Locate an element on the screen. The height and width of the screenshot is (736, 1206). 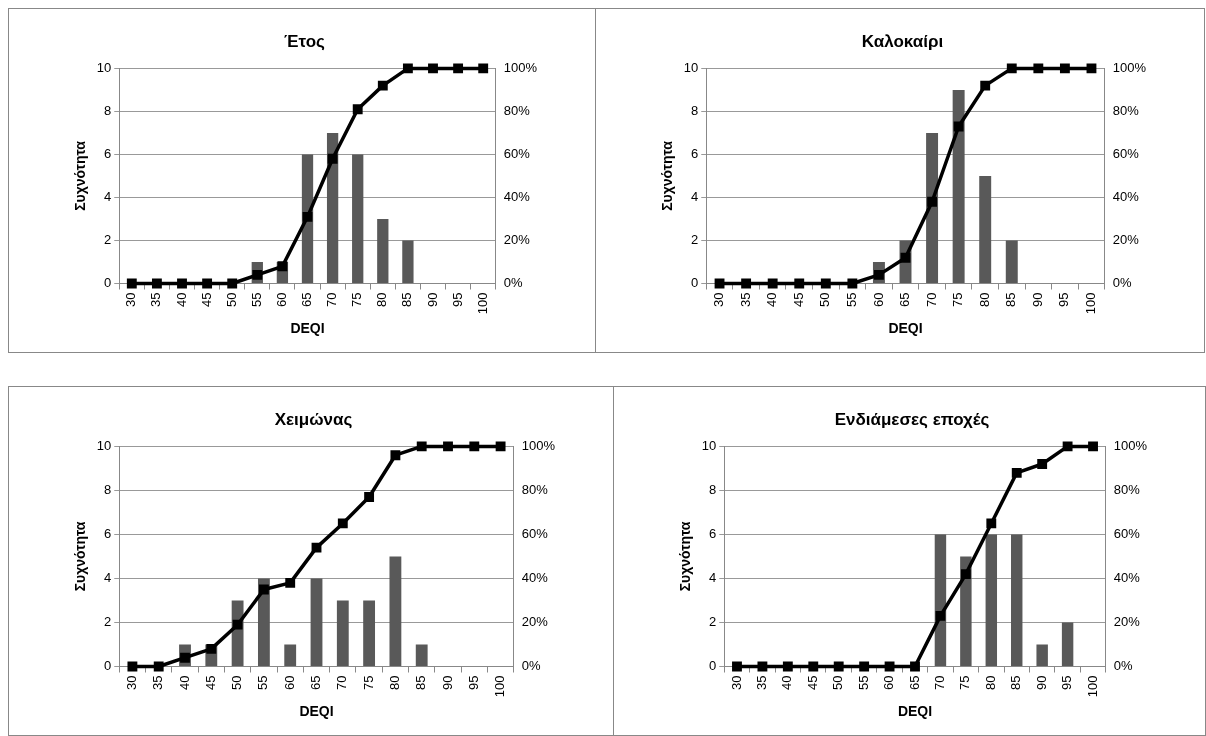
x-tick-label: 80 is located at coordinates (990, 682).